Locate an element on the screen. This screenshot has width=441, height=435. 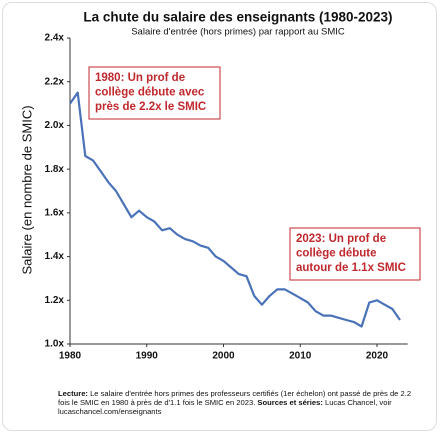
x-tick-label: 1990 is located at coordinates (147, 356).